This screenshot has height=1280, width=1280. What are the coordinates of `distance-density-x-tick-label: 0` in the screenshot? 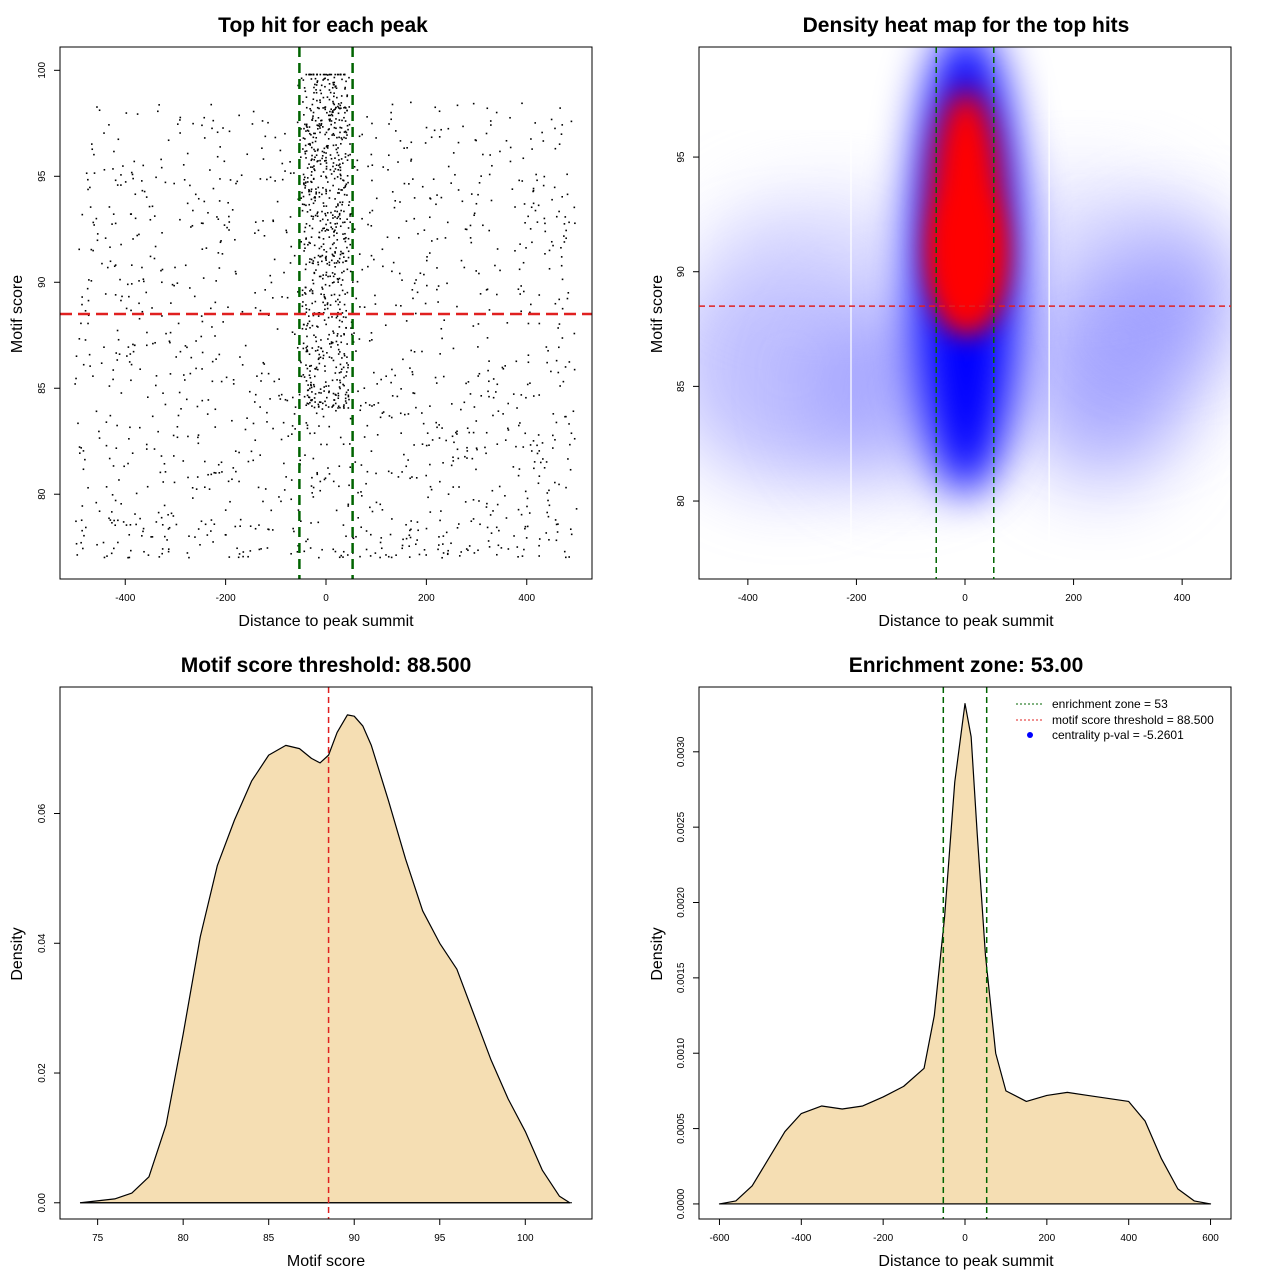 It's located at (965, 1238).